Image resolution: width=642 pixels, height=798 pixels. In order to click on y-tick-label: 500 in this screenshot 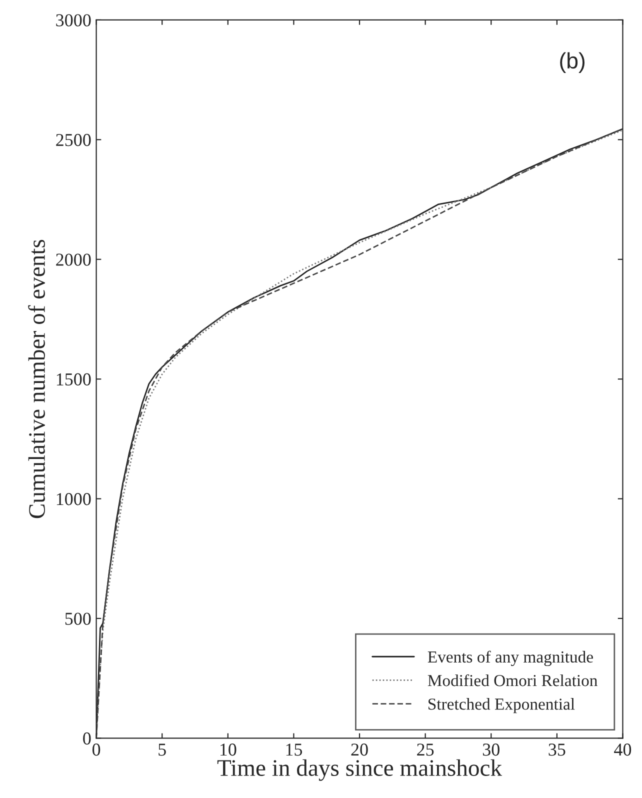, I will do `click(78, 618)`.